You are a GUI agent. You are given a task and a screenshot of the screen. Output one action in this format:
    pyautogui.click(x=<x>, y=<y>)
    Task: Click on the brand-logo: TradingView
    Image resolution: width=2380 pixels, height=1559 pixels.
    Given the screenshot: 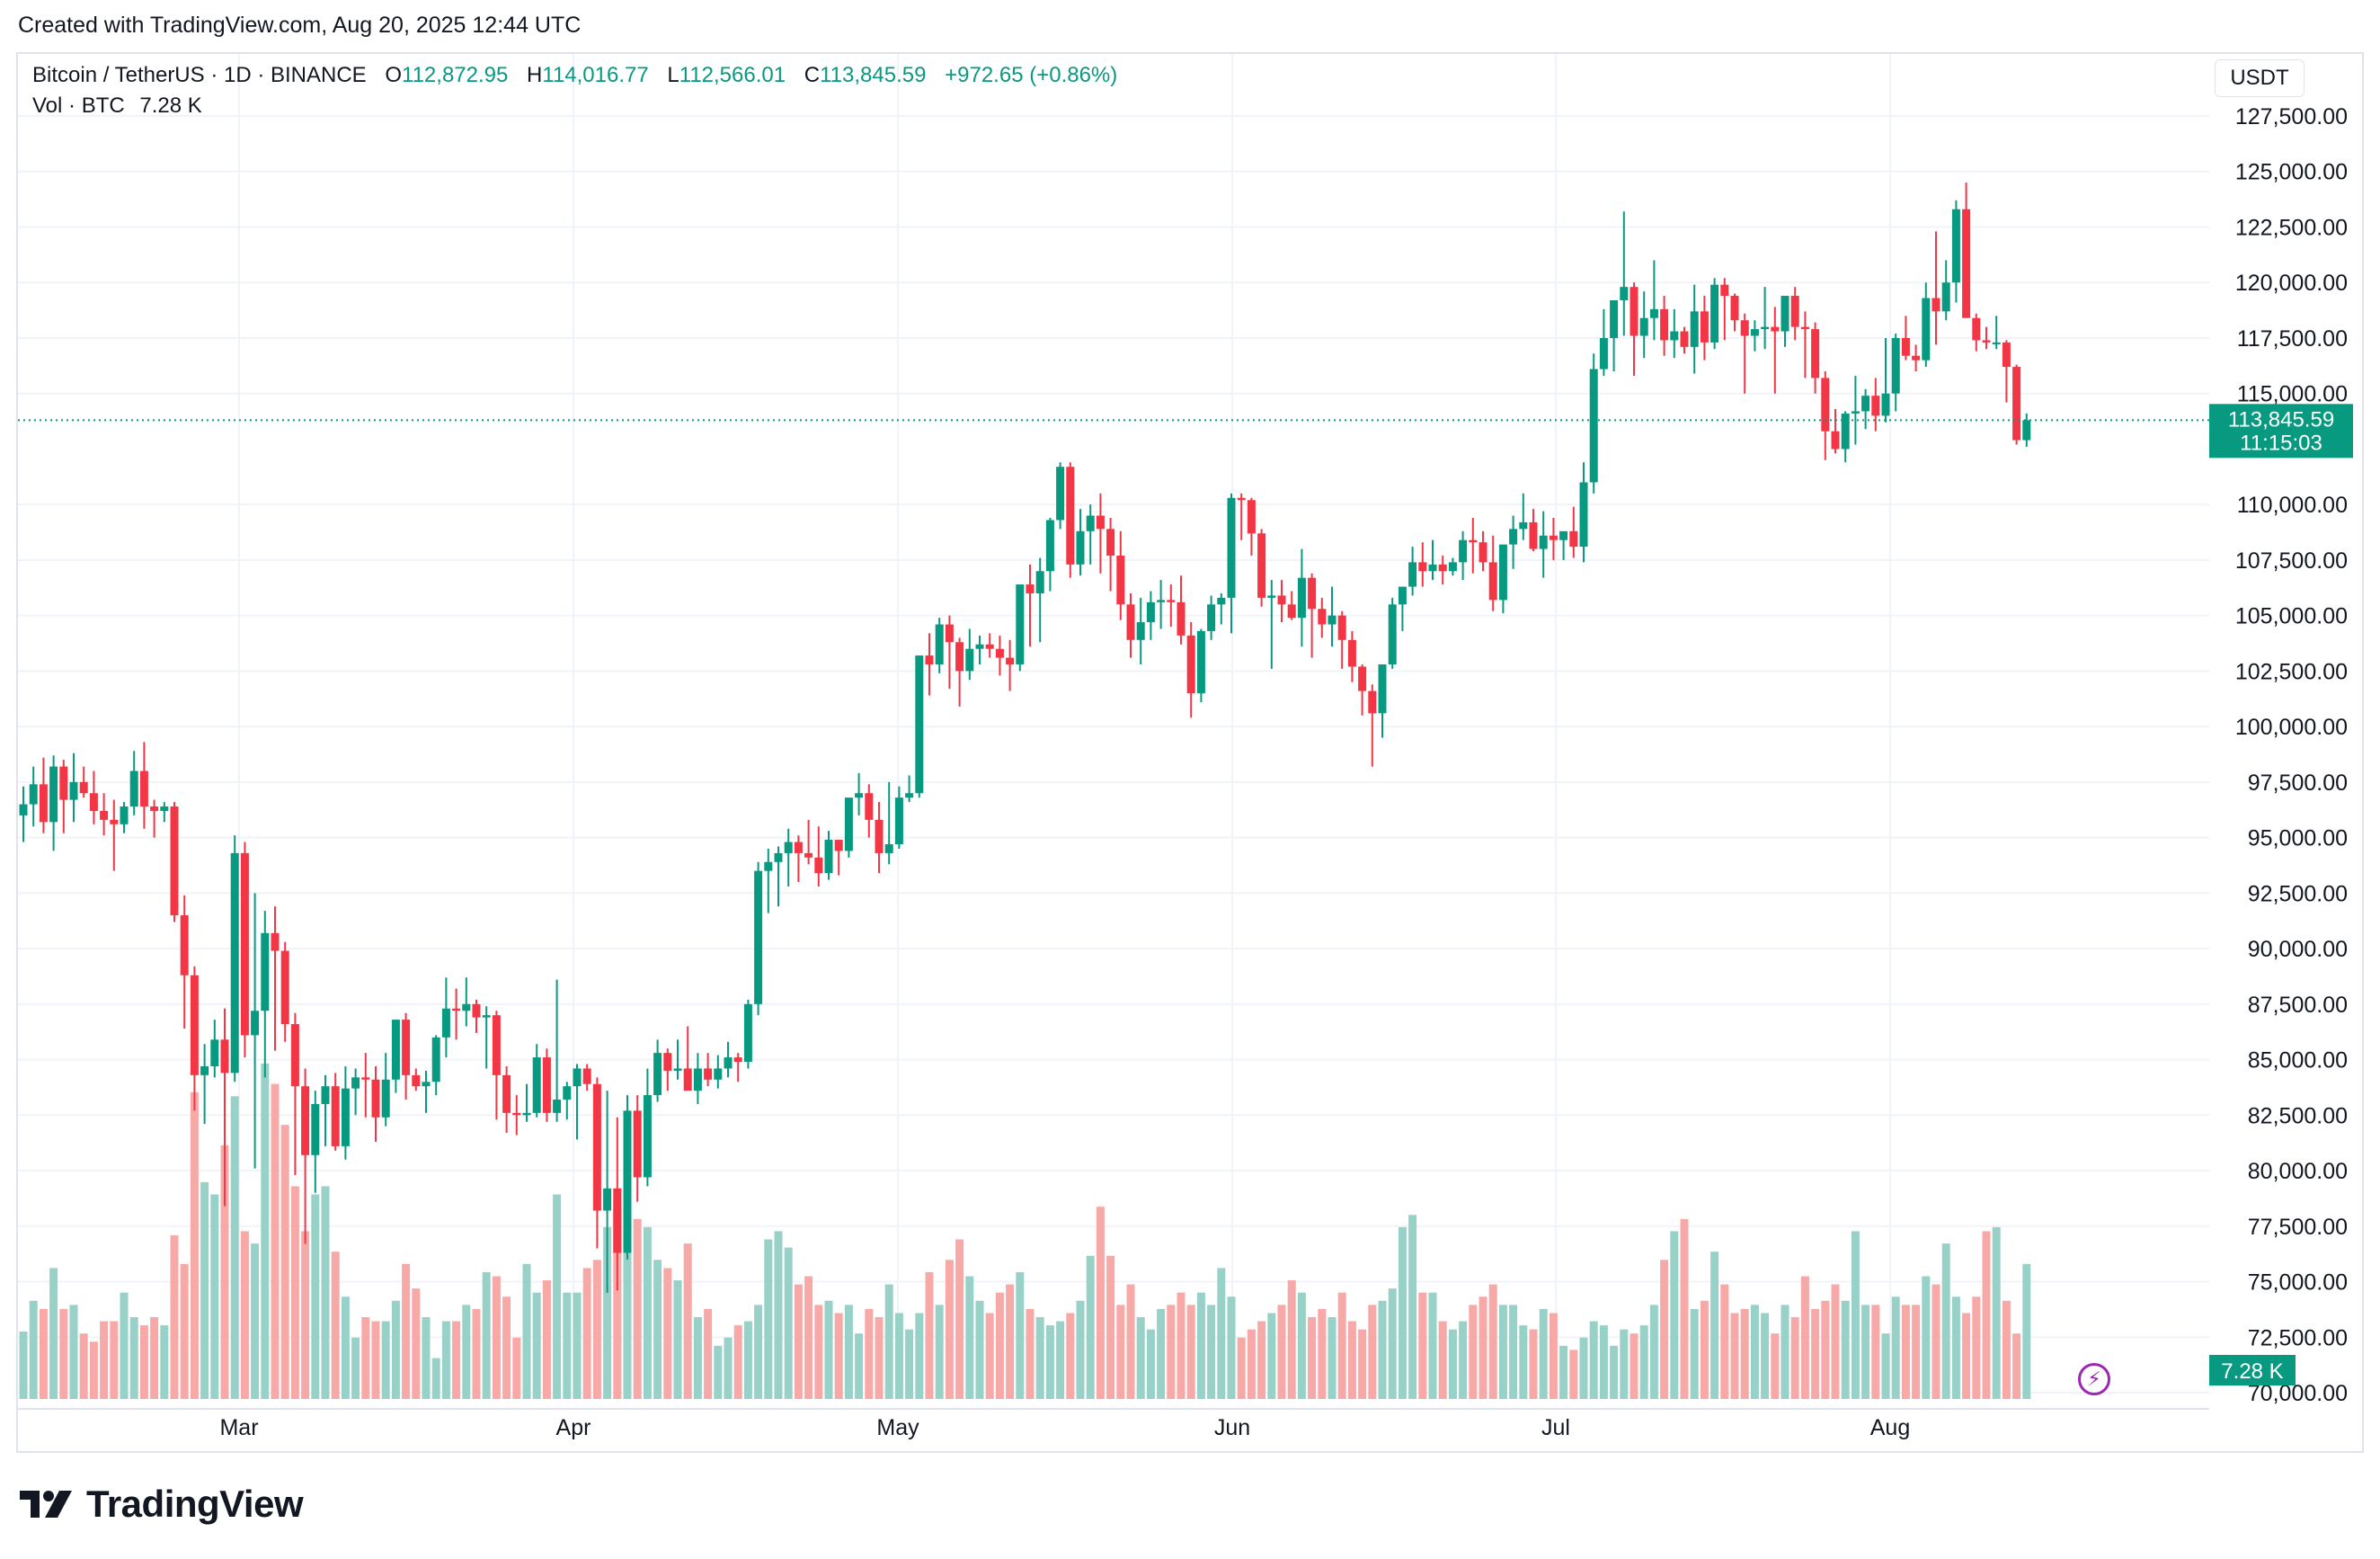 What is the action you would take?
    pyautogui.click(x=162, y=1504)
    